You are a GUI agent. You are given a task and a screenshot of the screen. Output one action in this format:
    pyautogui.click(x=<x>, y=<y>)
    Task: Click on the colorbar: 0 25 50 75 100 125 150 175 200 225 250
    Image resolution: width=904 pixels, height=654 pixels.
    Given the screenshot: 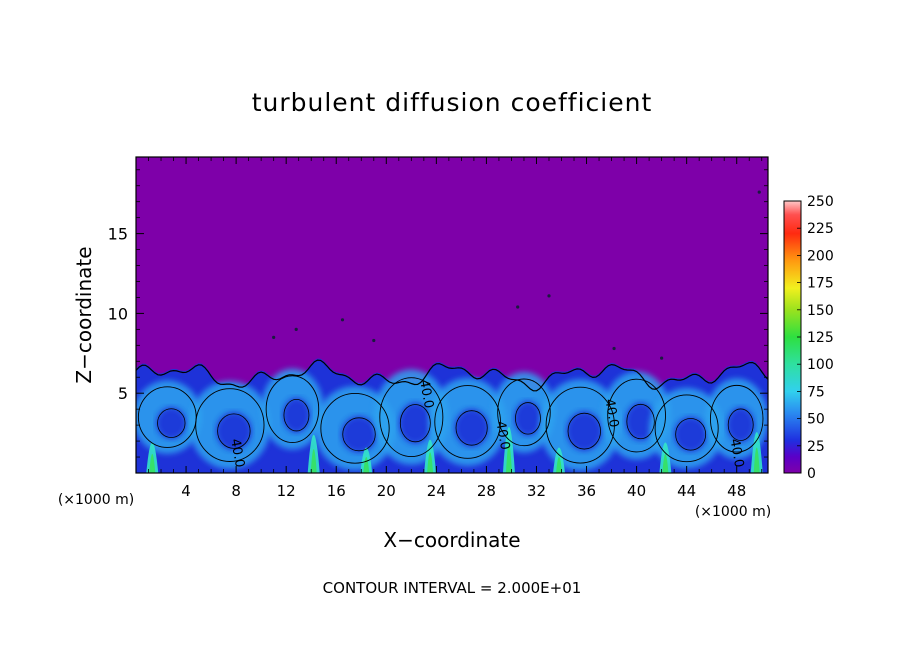 What is the action you would take?
    pyautogui.click(x=808, y=338)
    